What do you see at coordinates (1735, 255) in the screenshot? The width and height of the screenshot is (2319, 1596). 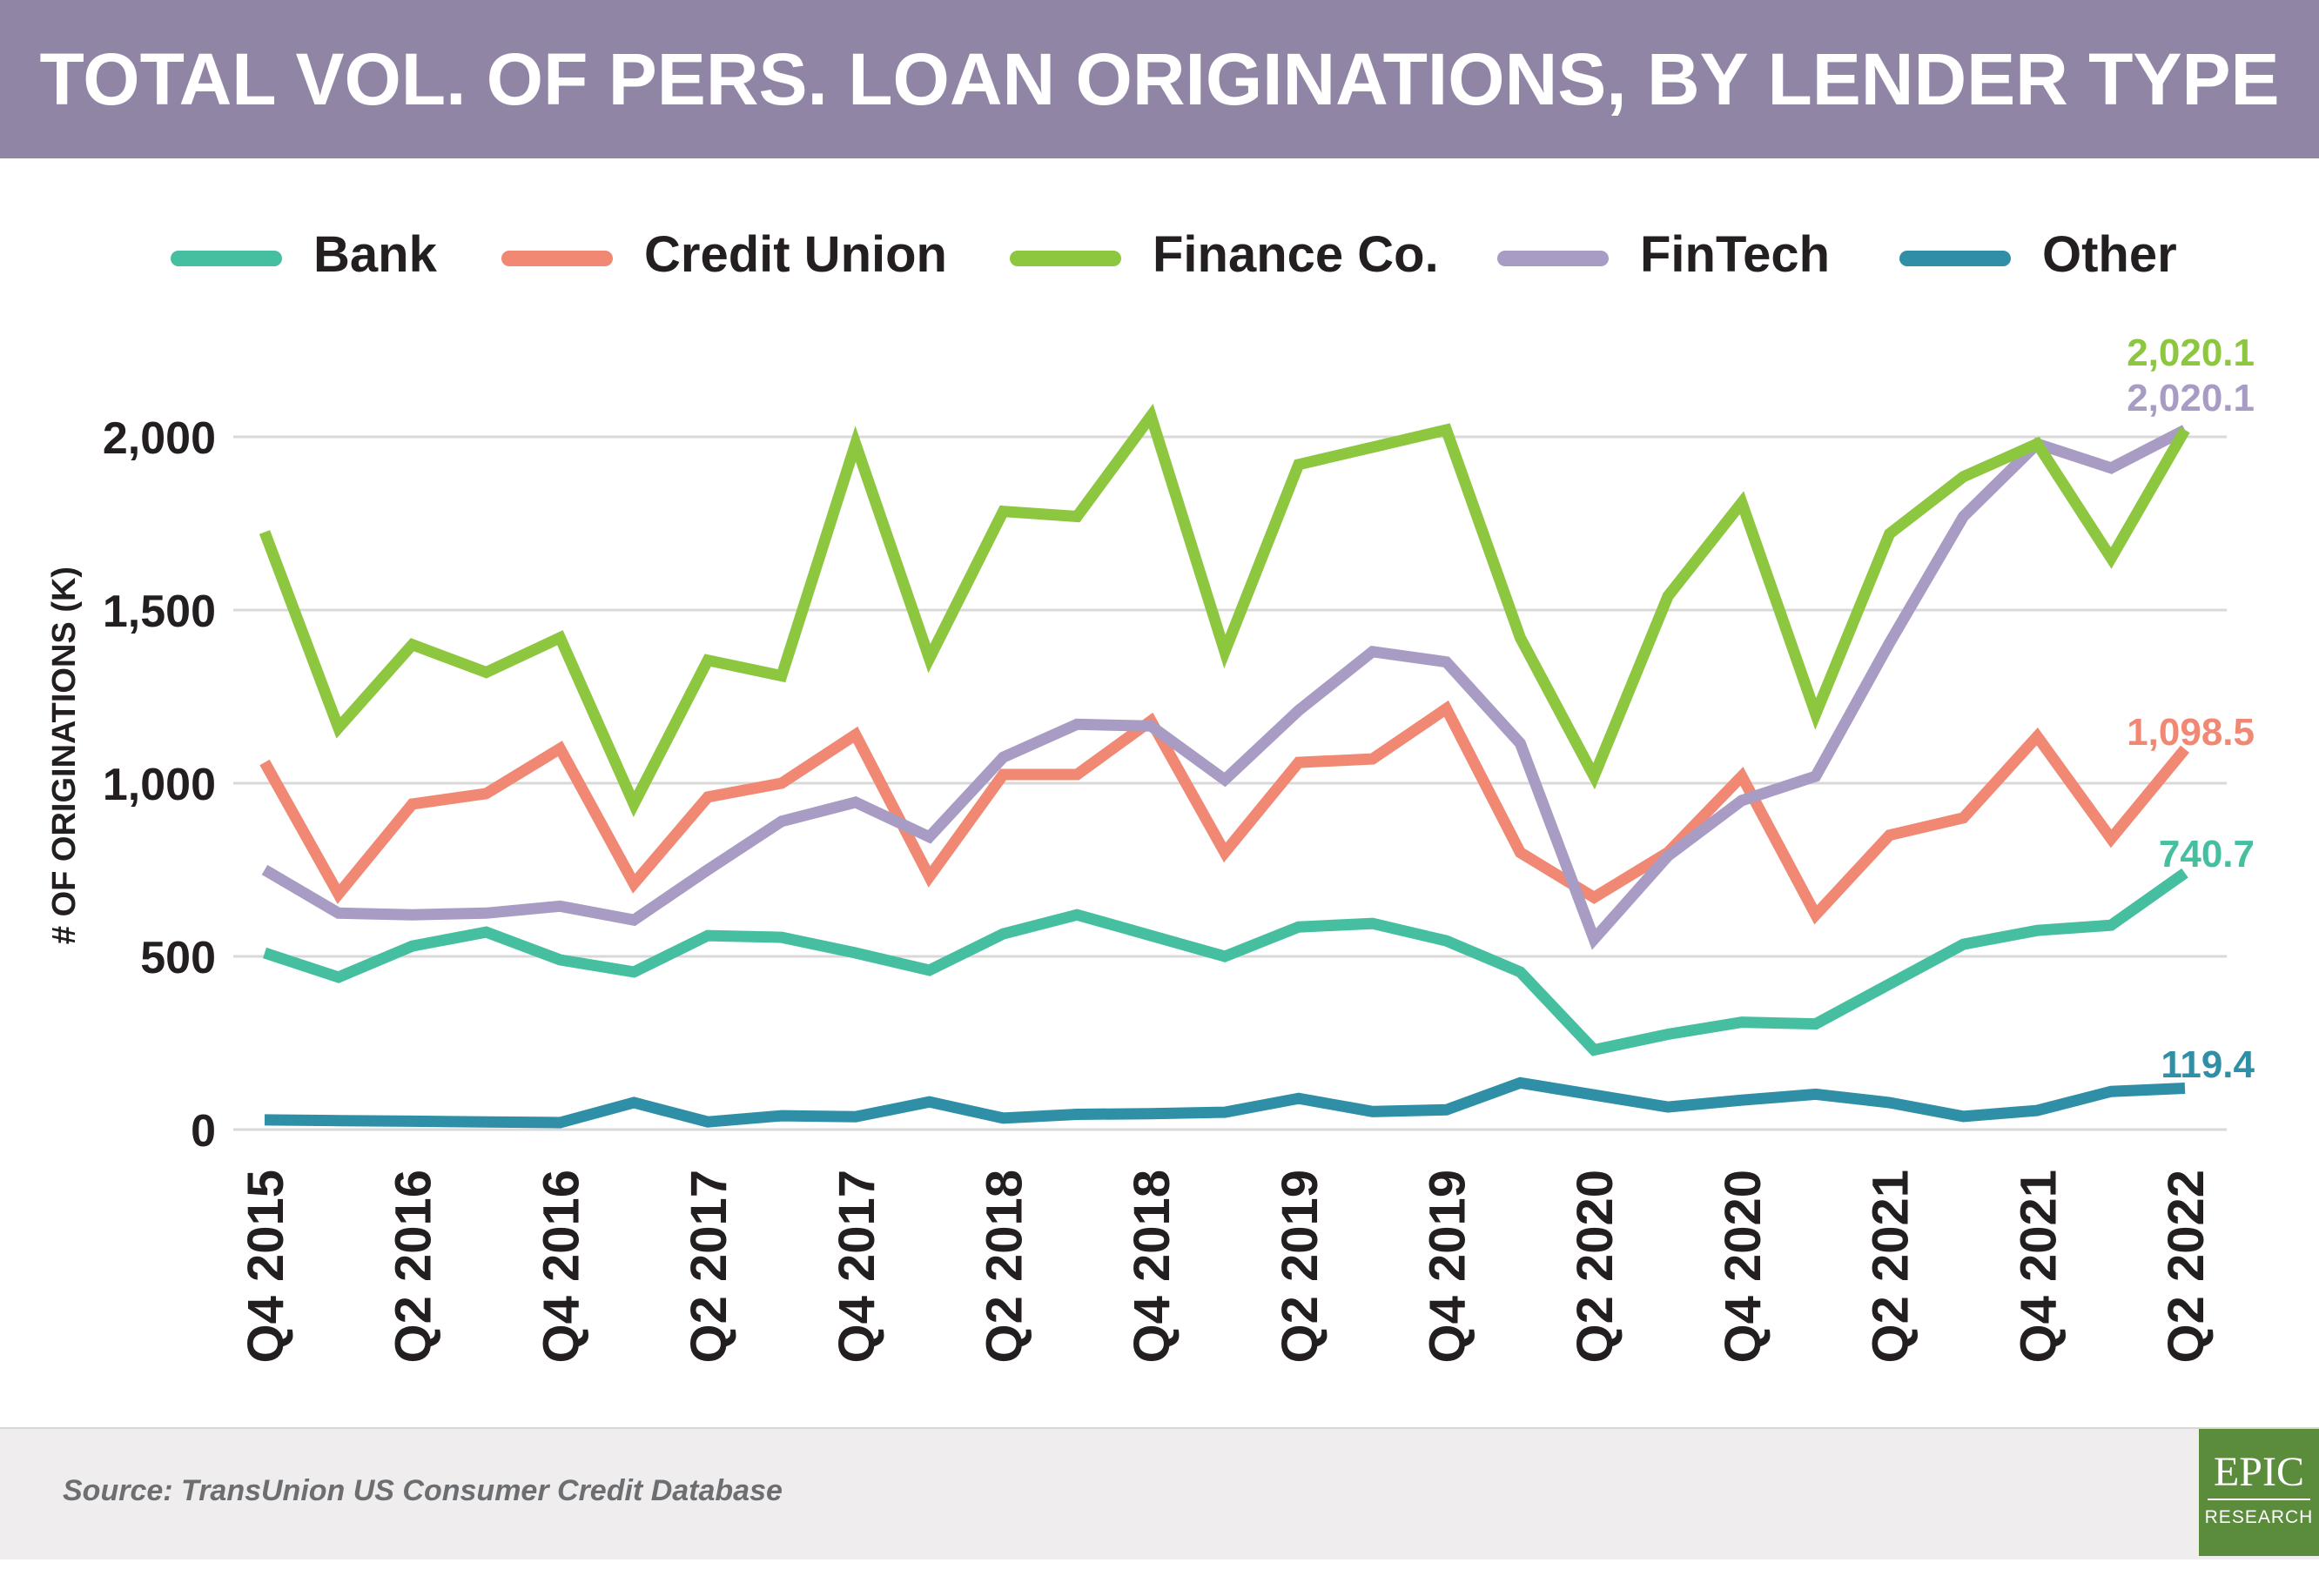 I see `legend-label-fintech: FinTech` at bounding box center [1735, 255].